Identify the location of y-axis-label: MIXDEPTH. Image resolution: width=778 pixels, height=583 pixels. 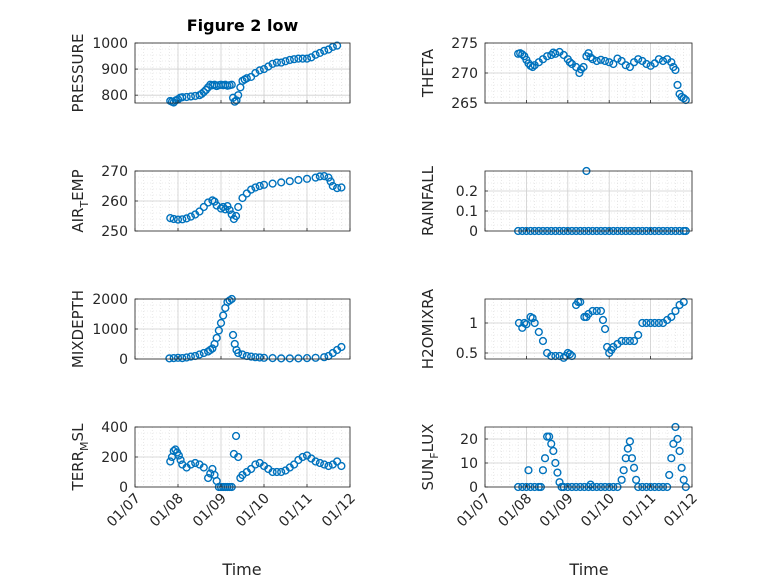
(78, 329).